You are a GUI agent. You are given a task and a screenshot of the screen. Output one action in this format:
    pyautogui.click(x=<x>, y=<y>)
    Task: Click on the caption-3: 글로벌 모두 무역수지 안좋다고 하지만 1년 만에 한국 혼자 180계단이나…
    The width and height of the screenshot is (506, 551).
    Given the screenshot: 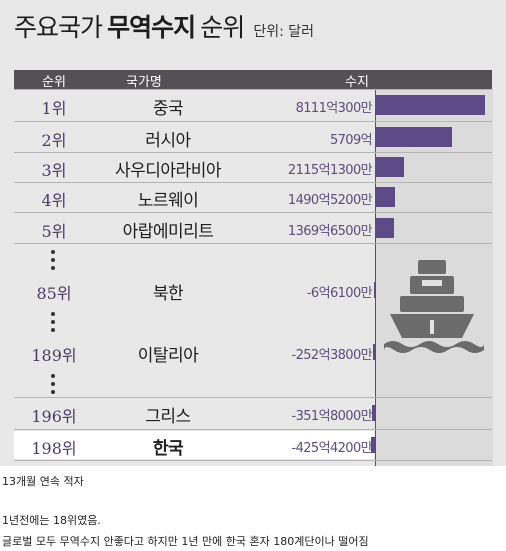 What is the action you would take?
    pyautogui.click(x=185, y=541)
    